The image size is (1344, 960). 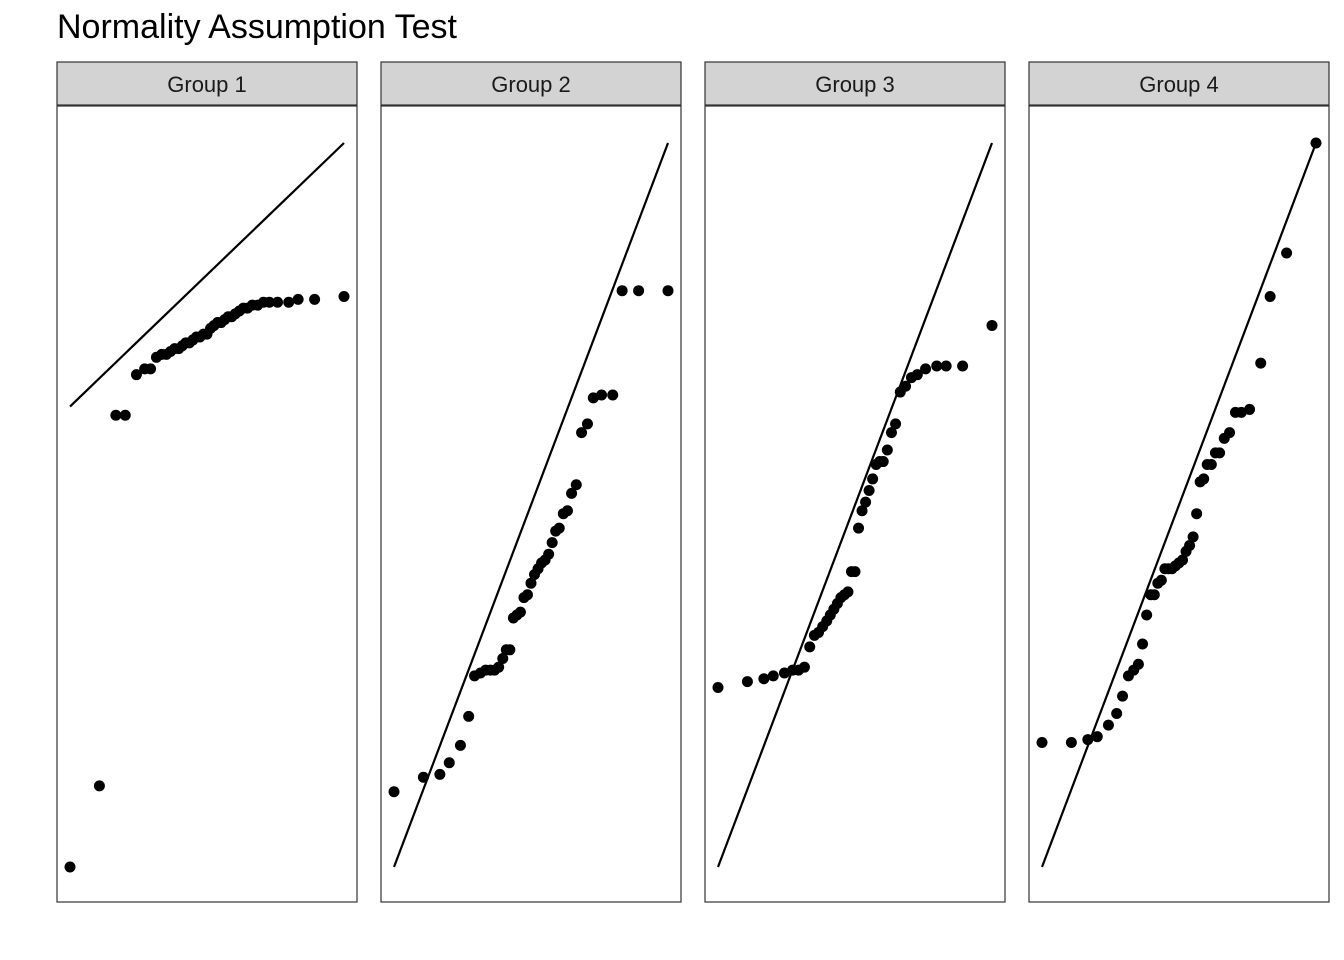 I want to click on facet-strip-label: Group 3, so click(x=855, y=84).